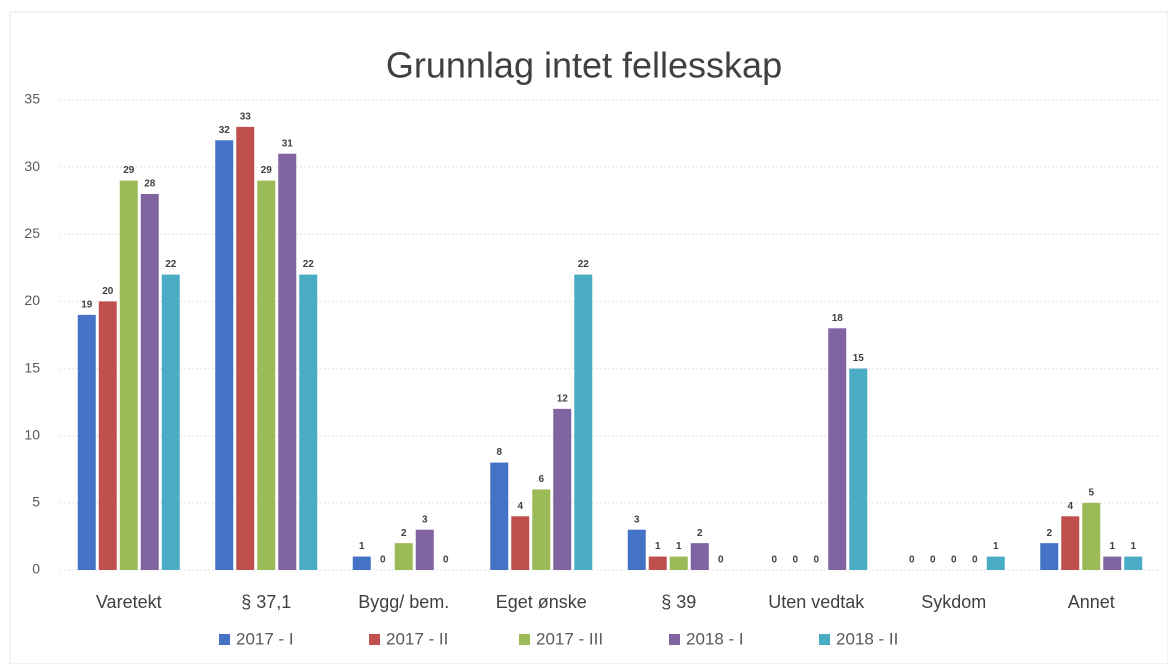 The image size is (1168, 664). I want to click on x-tick-label: Uten vedtak, so click(816, 602).